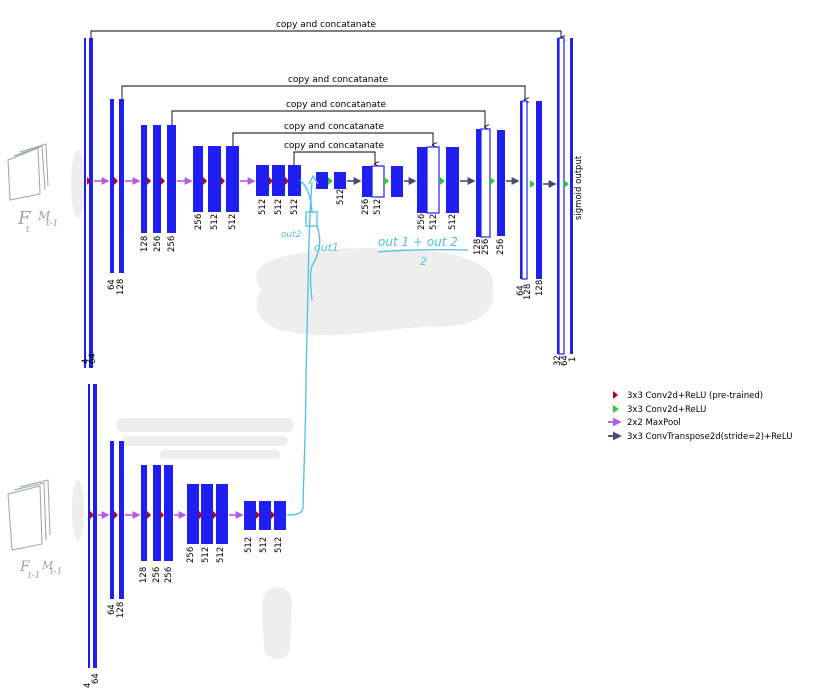  I want to click on fraction-bar, so click(423, 250).